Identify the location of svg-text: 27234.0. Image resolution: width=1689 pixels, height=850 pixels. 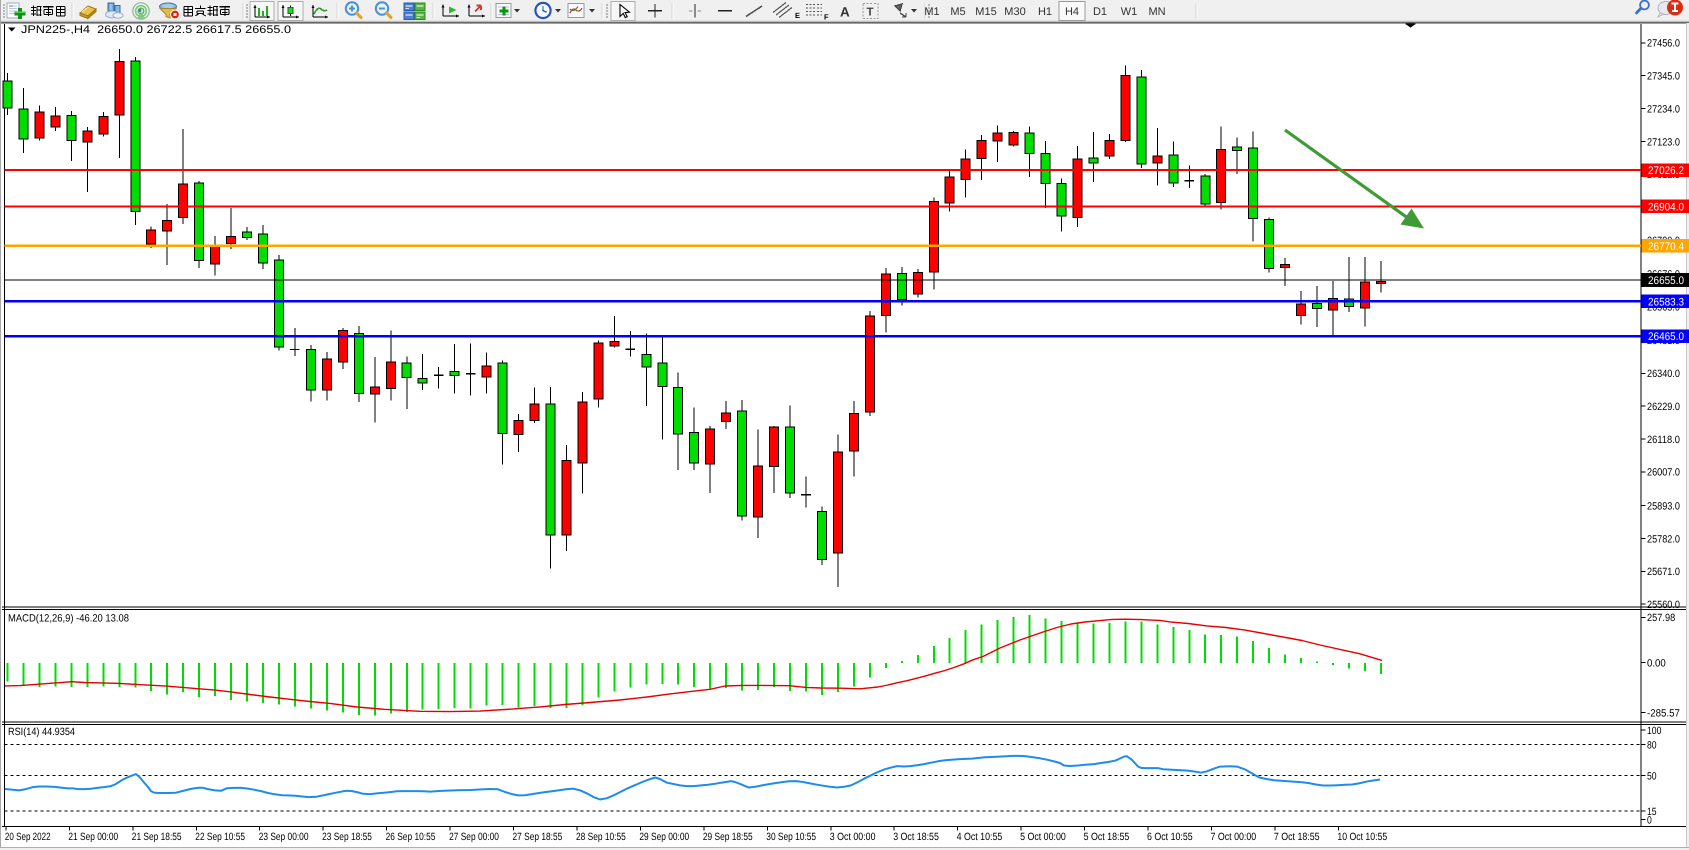
(1663, 109).